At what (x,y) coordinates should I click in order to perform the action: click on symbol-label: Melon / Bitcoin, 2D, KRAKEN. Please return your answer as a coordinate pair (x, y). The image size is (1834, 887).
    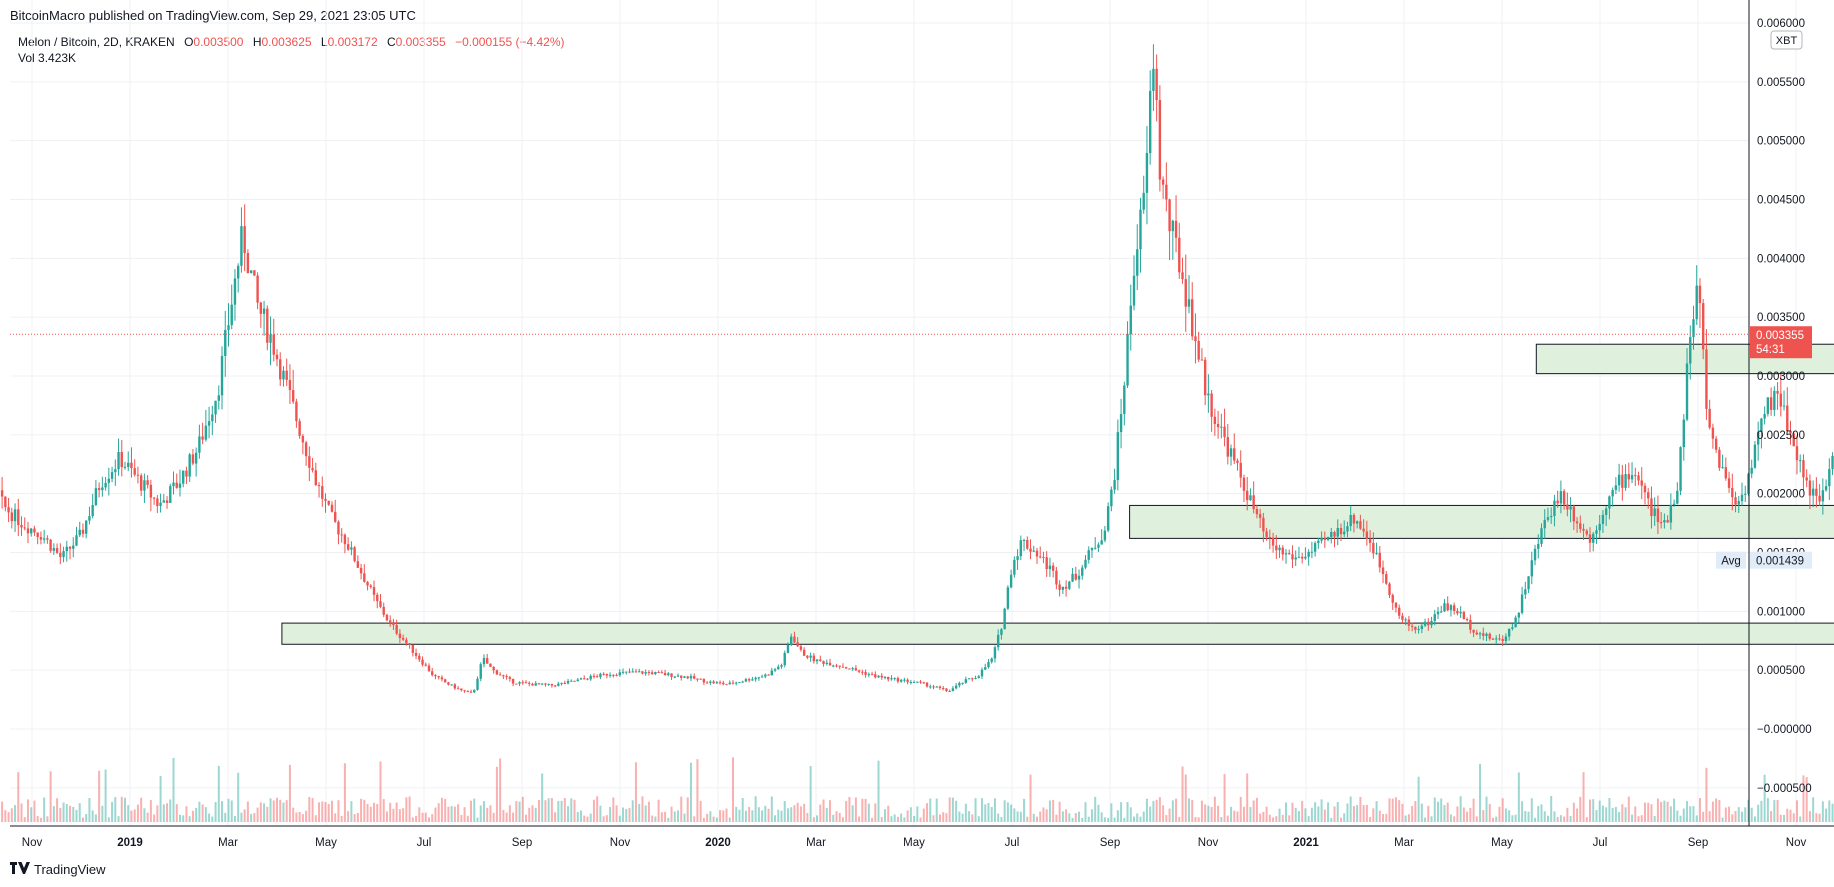
    Looking at the image, I should click on (96, 42).